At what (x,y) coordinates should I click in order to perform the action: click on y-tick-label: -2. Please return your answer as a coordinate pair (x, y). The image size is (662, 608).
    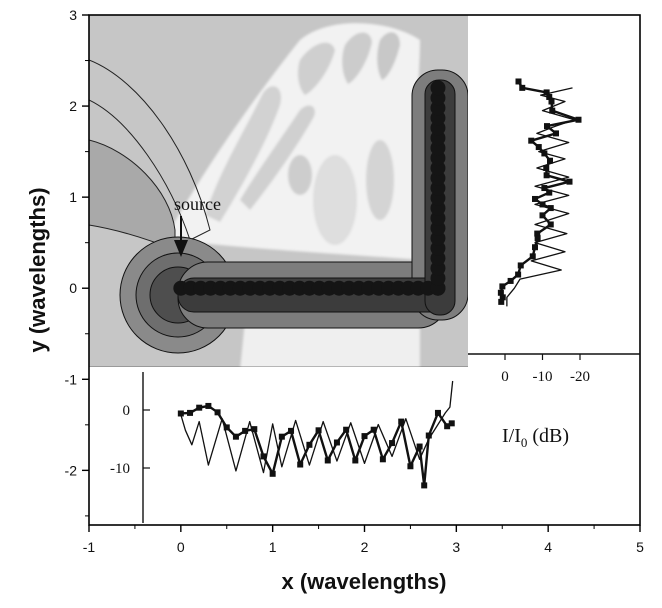
    Looking at the image, I should click on (71, 470).